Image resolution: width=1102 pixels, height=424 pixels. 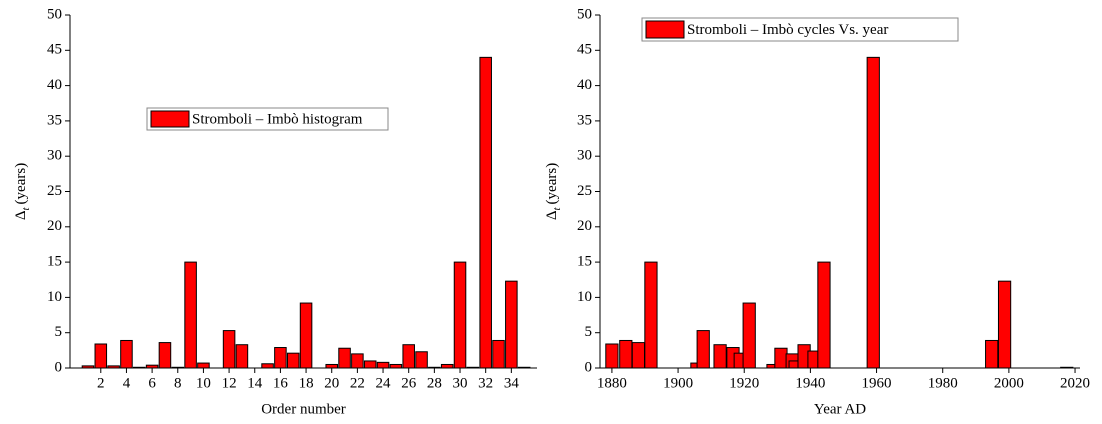 I want to click on x-tick-label: 24, so click(x=384, y=383).